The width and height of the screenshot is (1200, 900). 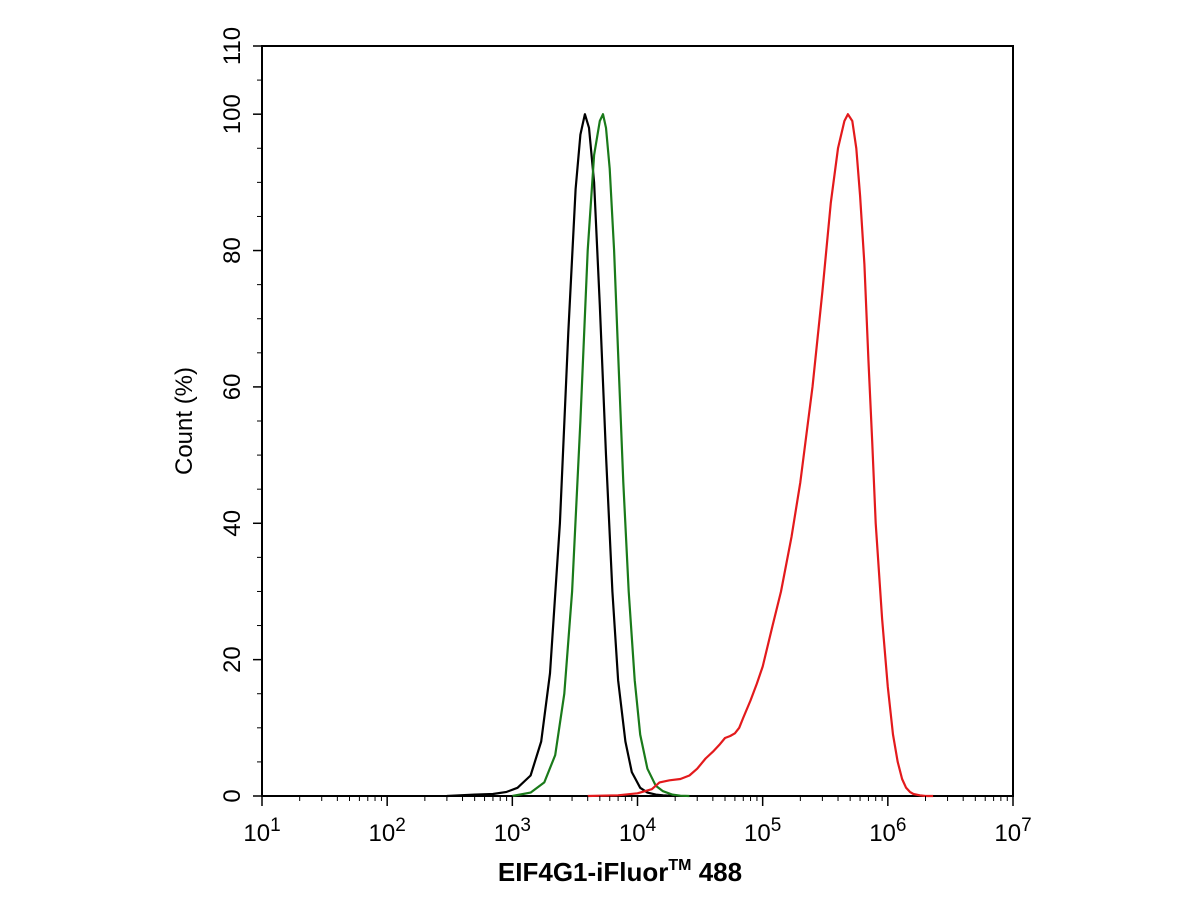 I want to click on x-axis: 10¹ 10² 10³ 10⁴ 10⁵ 10⁶ 10⁷, so click(x=637, y=821).